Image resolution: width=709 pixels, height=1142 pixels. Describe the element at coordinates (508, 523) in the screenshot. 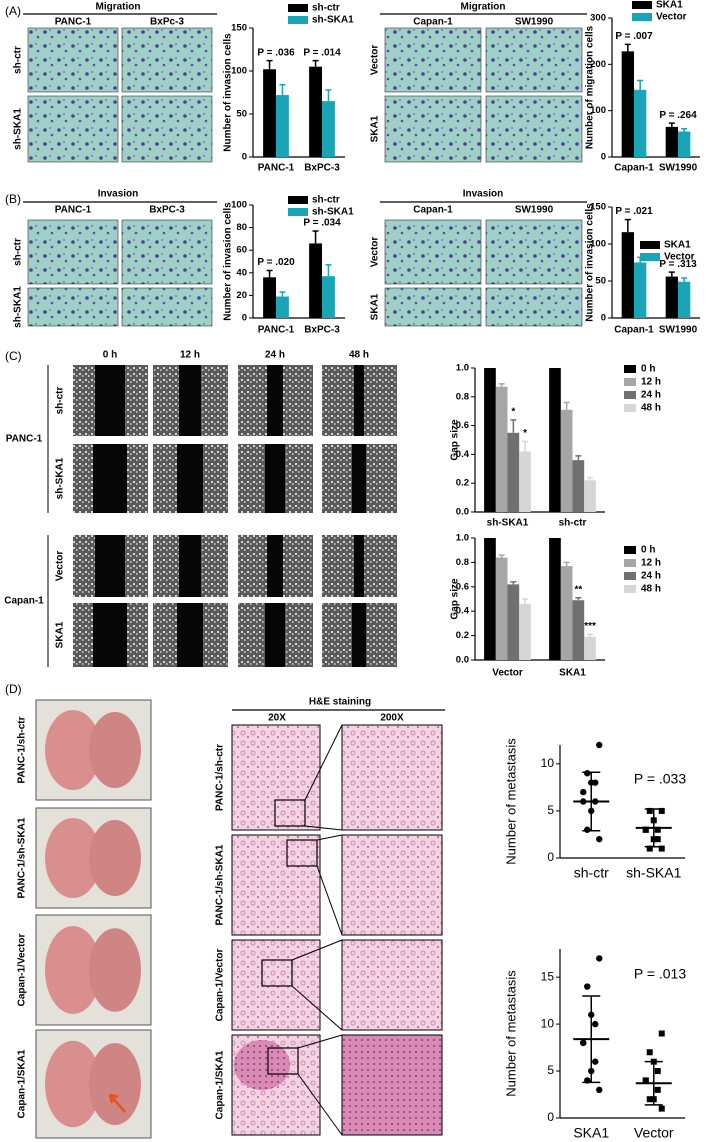

I see `x-tick-label: sh-SKA1` at that location.